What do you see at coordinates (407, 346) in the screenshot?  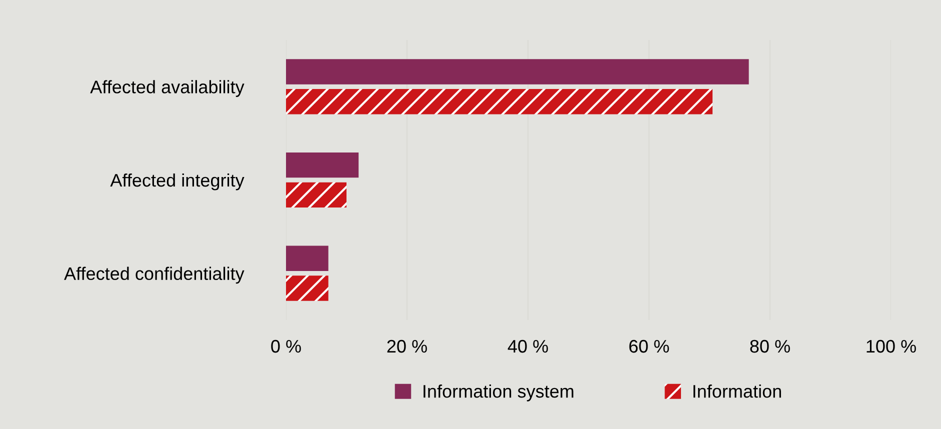 I see `x-tick-label: 20 %` at bounding box center [407, 346].